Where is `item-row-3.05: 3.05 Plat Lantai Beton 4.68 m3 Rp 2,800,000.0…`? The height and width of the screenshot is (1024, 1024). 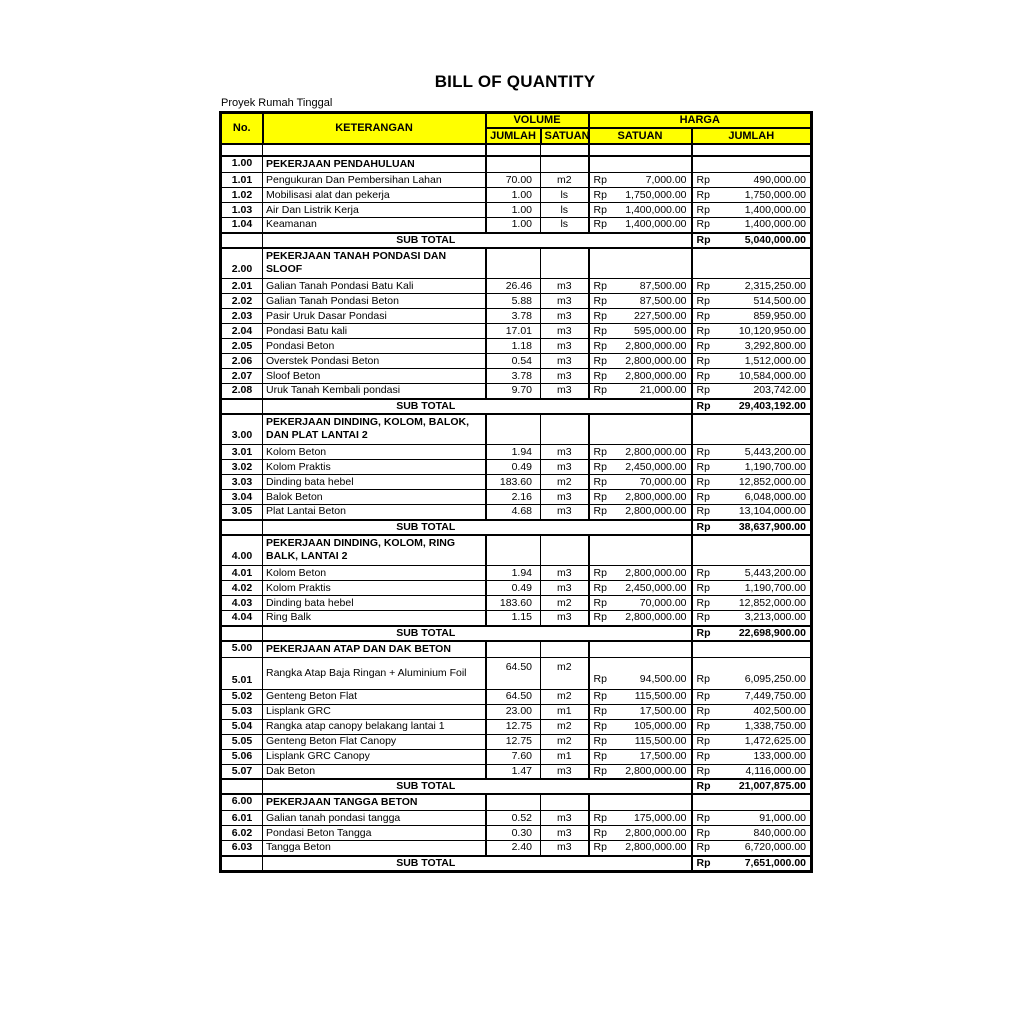
item-row-3.05: 3.05 Plat Lantai Beton 4.68 m3 Rp 2,800,000.0… is located at coordinates (516, 512).